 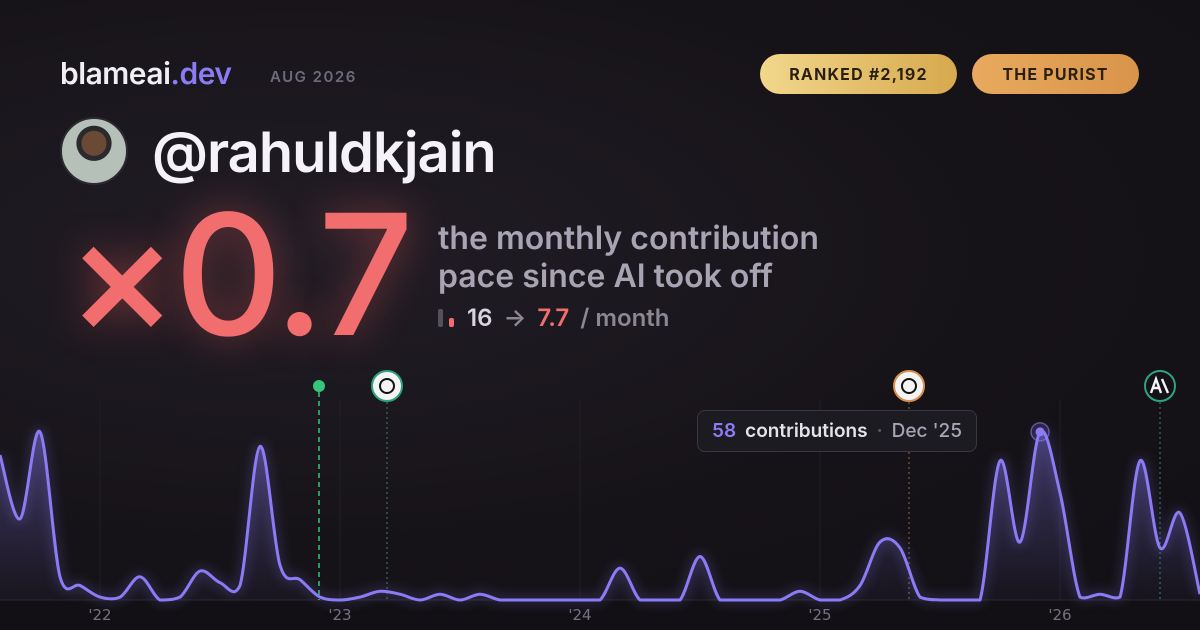 What do you see at coordinates (339, 615) in the screenshot?
I see `x-tick-label: '23` at bounding box center [339, 615].